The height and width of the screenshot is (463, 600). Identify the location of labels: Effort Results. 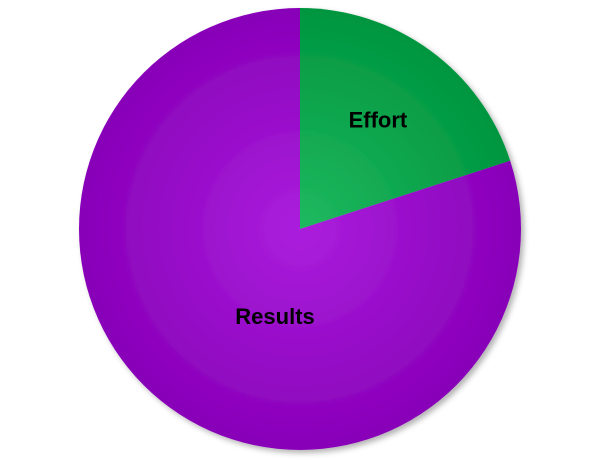
(321, 219).